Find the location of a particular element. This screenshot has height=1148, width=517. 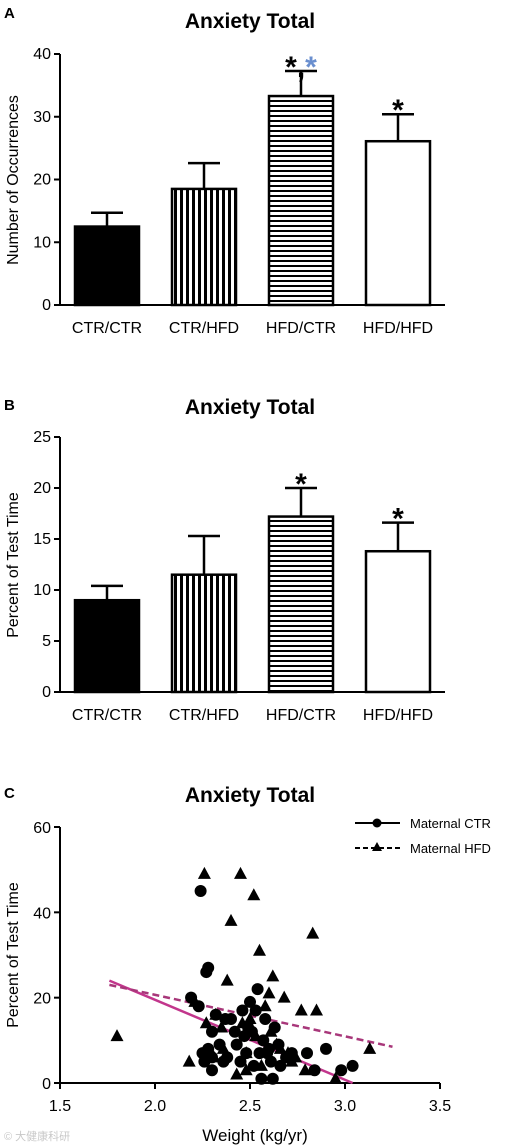

panel-c-title: Anxiety Total is located at coordinates (250, 795).